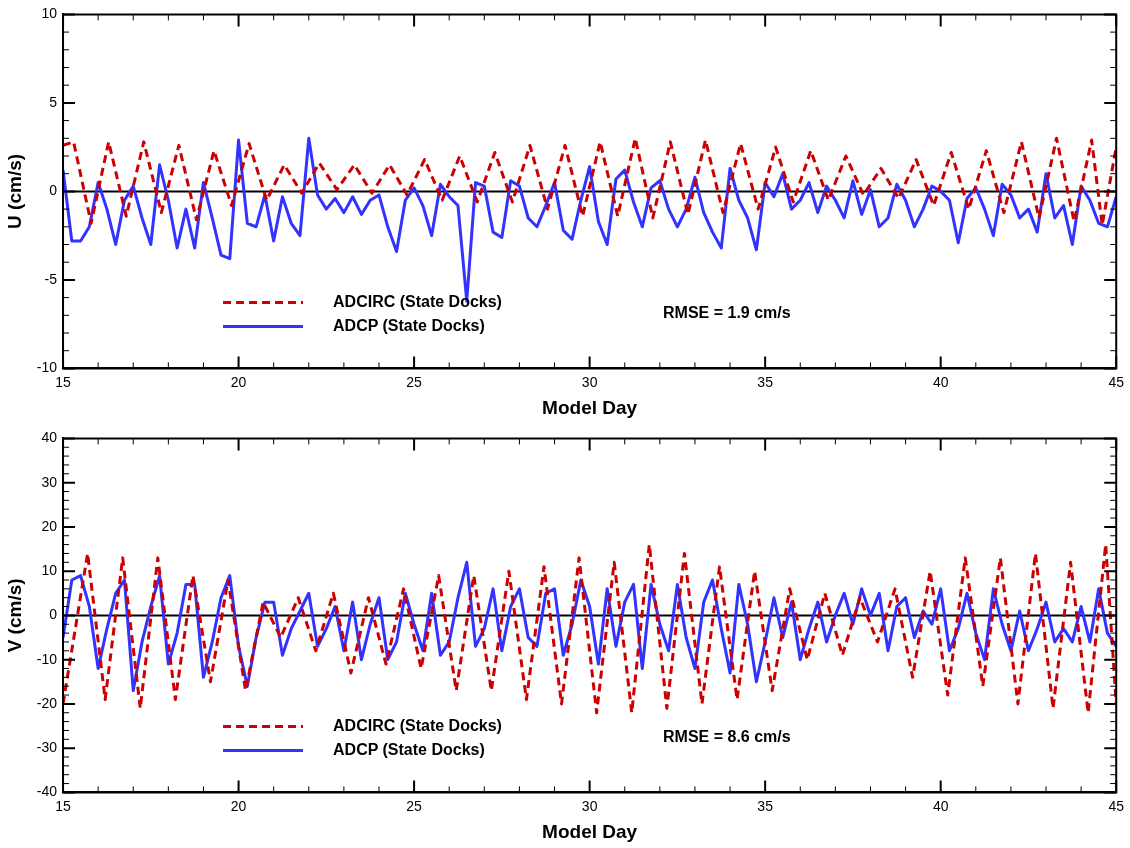  I want to click on y-tick-label: -40, so click(47, 791).